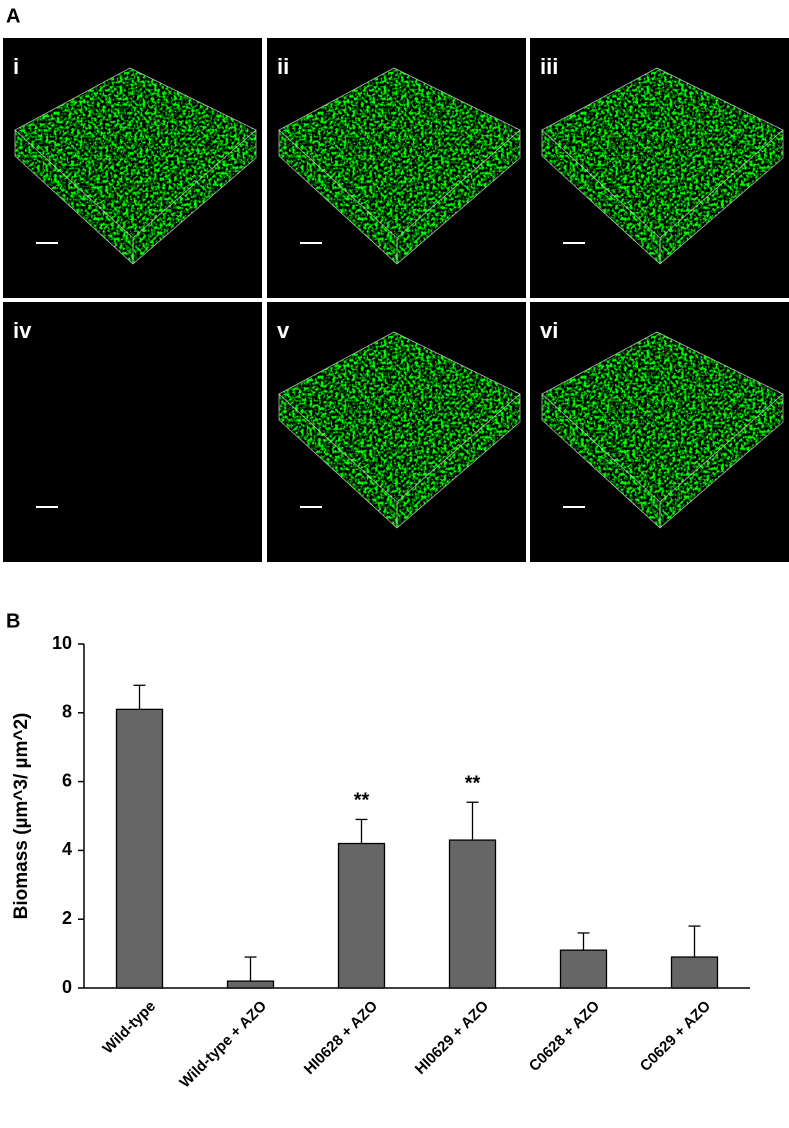 The image size is (789, 1128). Describe the element at coordinates (67, 780) in the screenshot. I see `y-tick-label: 6` at that location.